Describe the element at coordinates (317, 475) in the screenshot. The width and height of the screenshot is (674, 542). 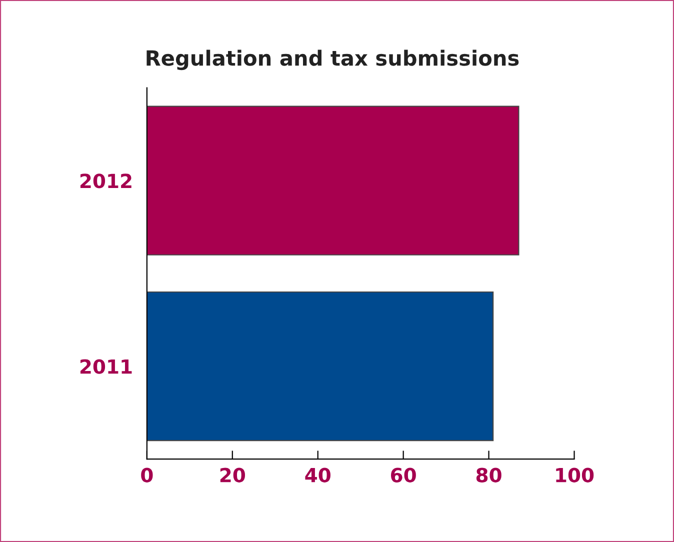
I see `x-tick-label: 40` at that location.